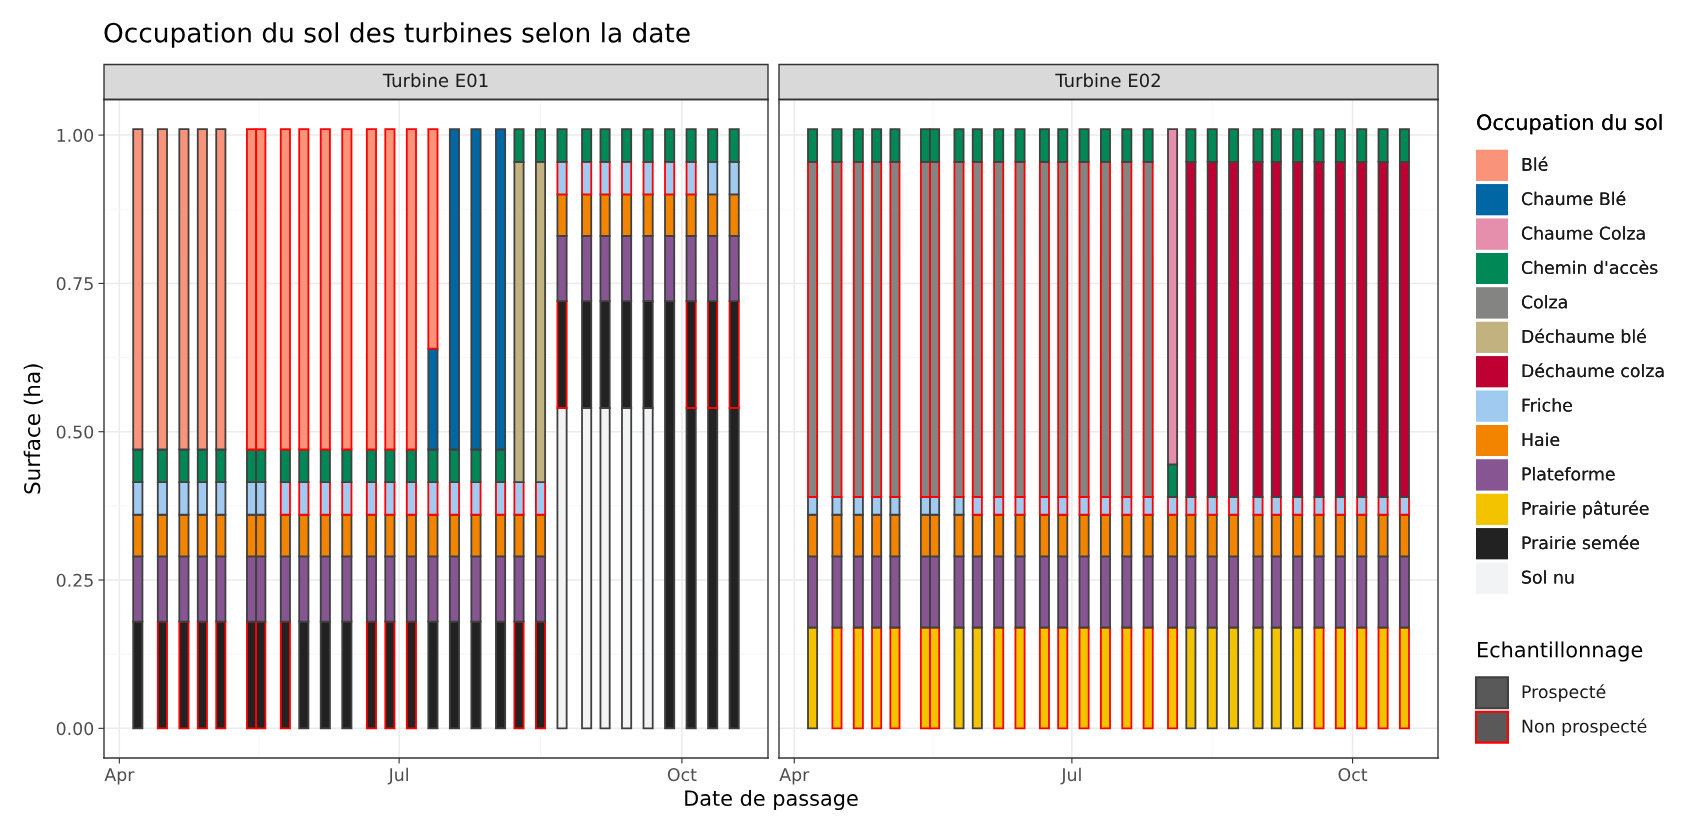  I want to click on y-tick-label: 0.25, so click(74, 580).